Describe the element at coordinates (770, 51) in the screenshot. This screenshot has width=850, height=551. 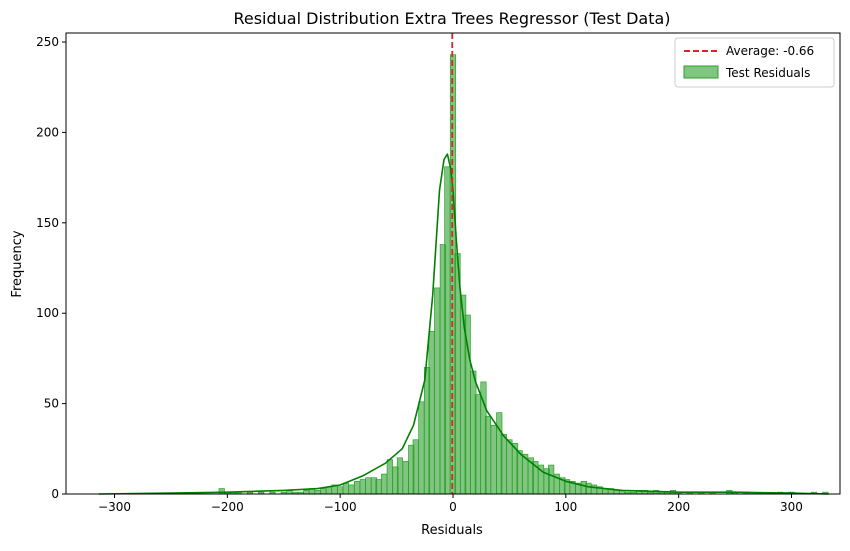
I see `legend-mean-label: Average: -0.66` at that location.